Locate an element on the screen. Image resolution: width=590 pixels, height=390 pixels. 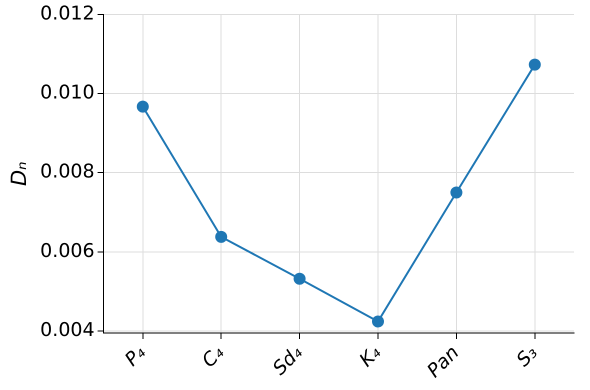
y-tick-label: 0.012 is located at coordinates (67, 13).